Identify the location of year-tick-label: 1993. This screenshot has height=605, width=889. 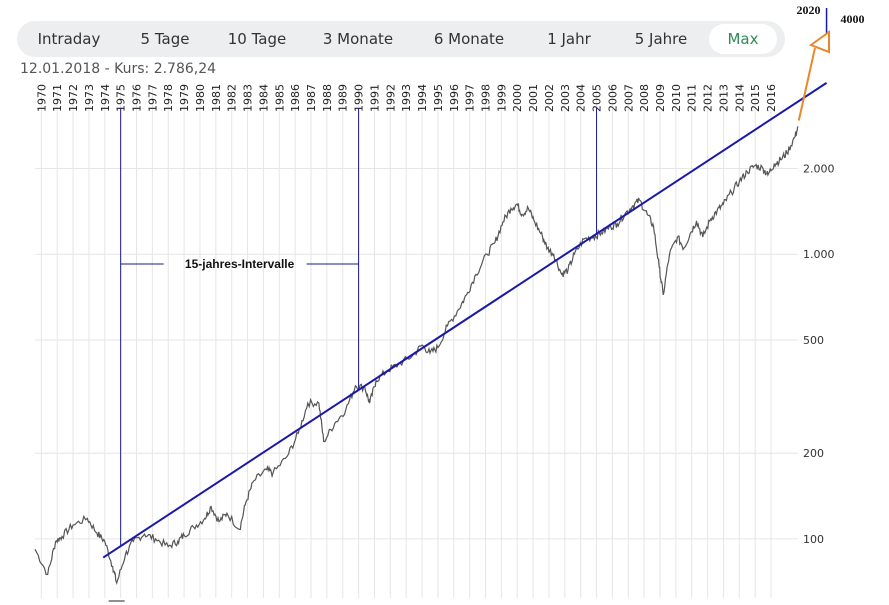
(406, 98).